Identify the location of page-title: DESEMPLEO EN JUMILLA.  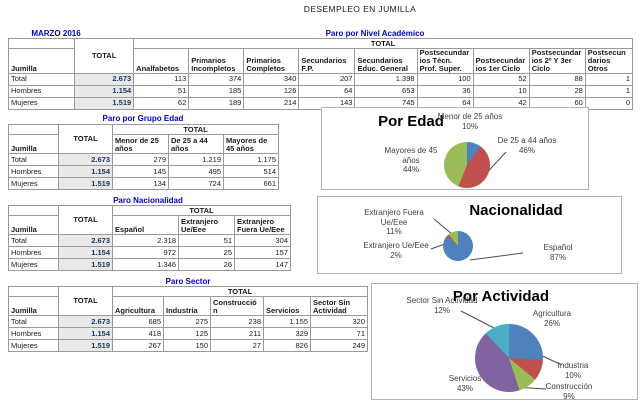
(360, 9).